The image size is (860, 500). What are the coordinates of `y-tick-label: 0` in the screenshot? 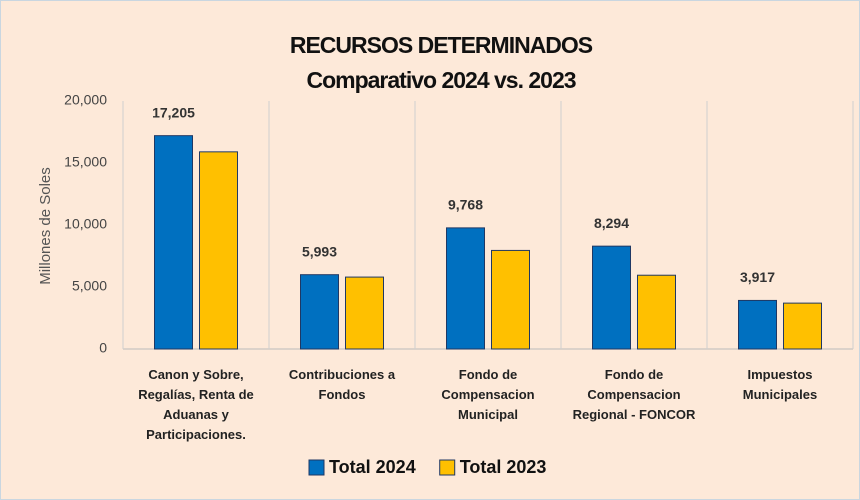 It's located at (103, 348).